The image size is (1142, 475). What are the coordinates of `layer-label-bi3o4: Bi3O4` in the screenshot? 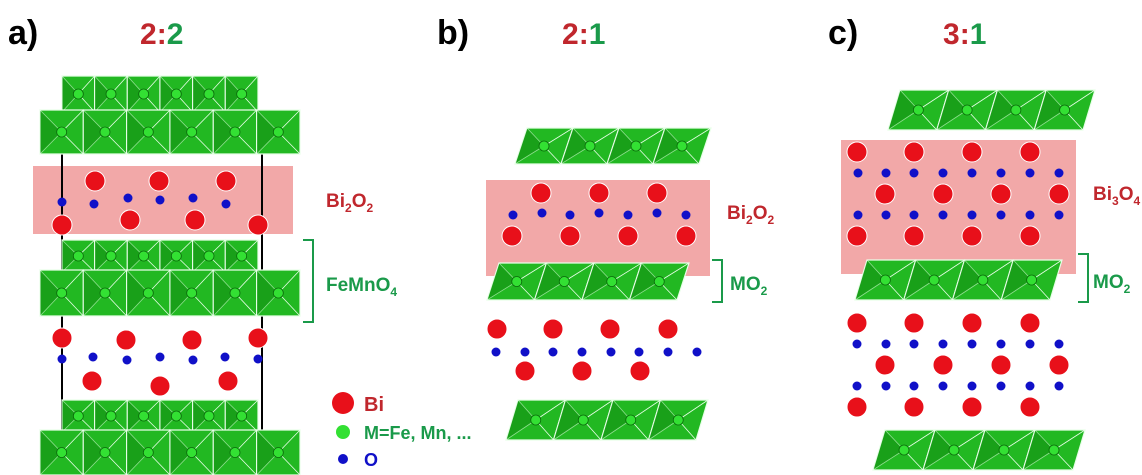 It's located at (1116, 196).